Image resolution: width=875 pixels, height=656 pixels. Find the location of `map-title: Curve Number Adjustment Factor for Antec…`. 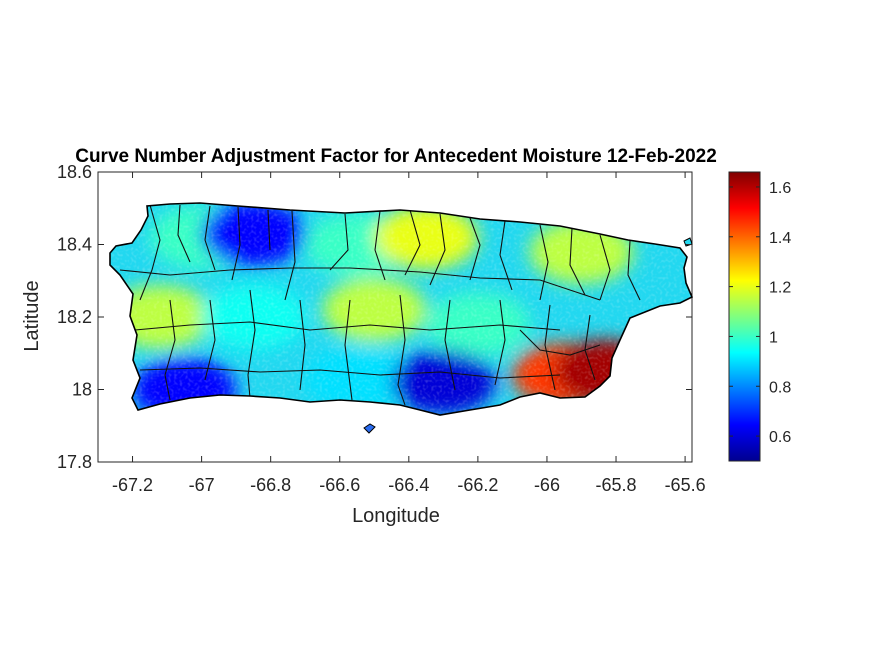

map-title: Curve Number Adjustment Factor for Antec… is located at coordinates (396, 156).